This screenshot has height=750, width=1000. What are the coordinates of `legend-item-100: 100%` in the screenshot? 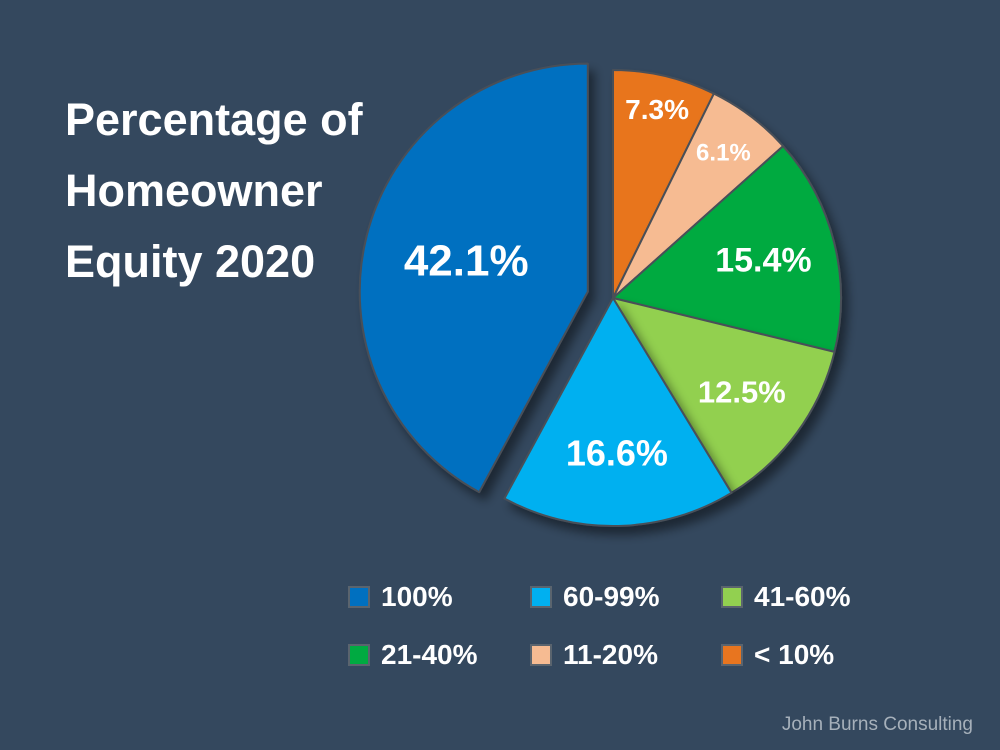 It's located at (400, 597).